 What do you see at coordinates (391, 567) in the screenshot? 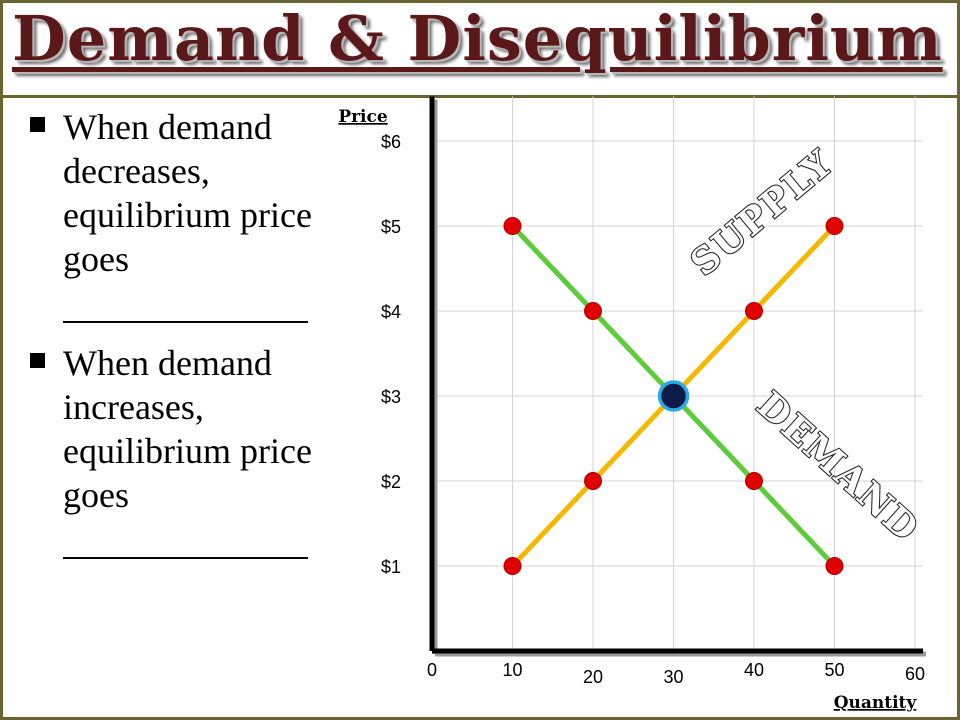
I see `y-tick-label: $1` at bounding box center [391, 567].